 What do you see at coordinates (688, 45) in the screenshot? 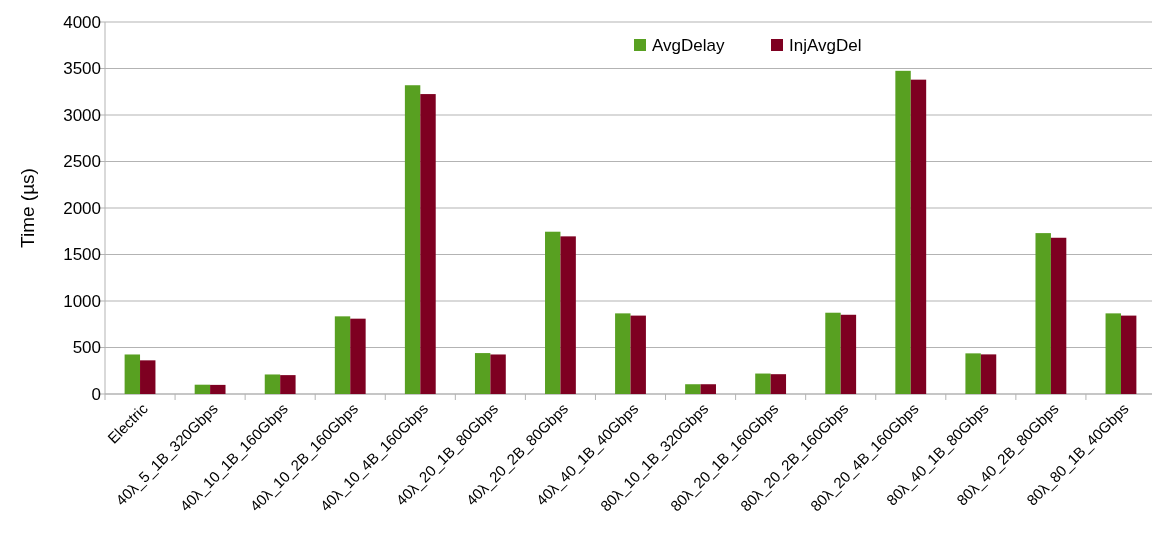
I see `legend-label: AvgDelay` at bounding box center [688, 45].